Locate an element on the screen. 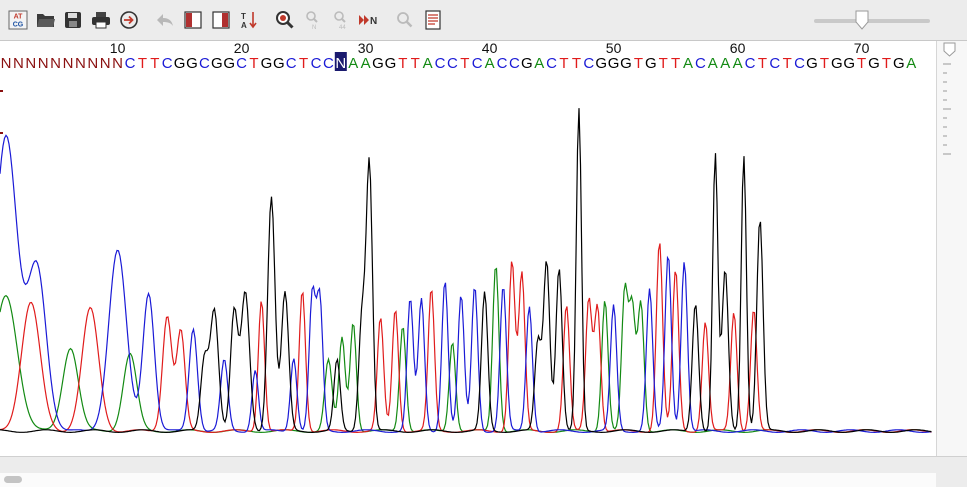 The width and height of the screenshot is (967, 487). trim-left-icon is located at coordinates (193, 20).